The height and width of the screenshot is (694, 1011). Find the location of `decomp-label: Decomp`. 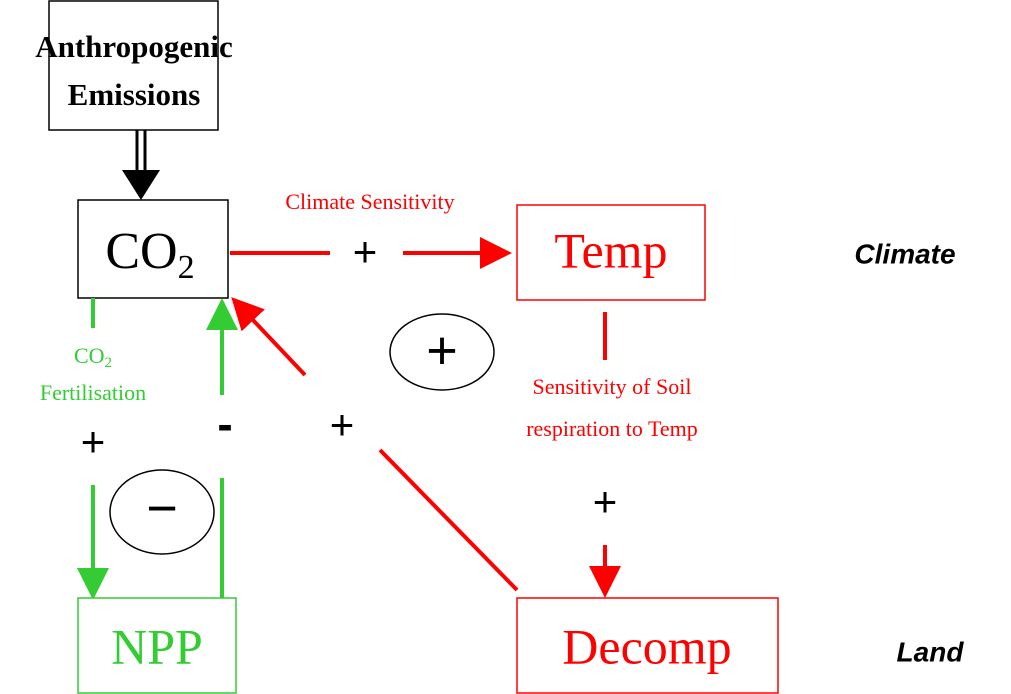

decomp-label: Decomp is located at coordinates (646, 646).